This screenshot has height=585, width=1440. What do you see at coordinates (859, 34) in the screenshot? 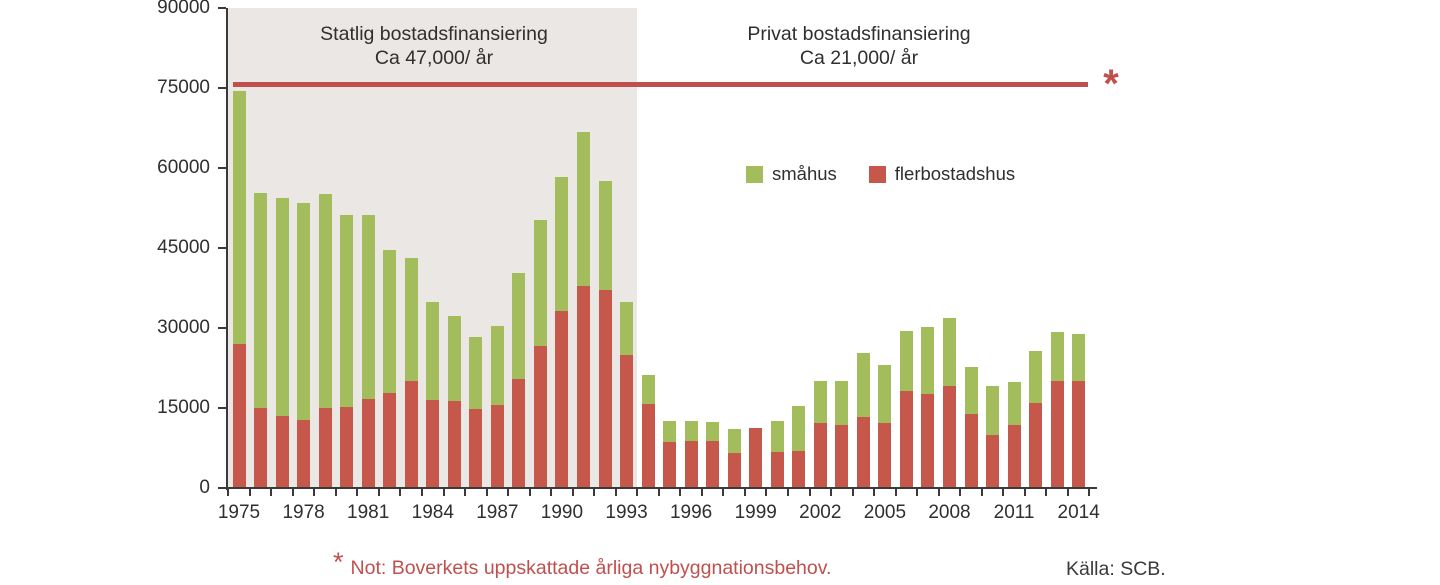
I see `private-financing-line1: Privat bostadsfinansiering` at bounding box center [859, 34].